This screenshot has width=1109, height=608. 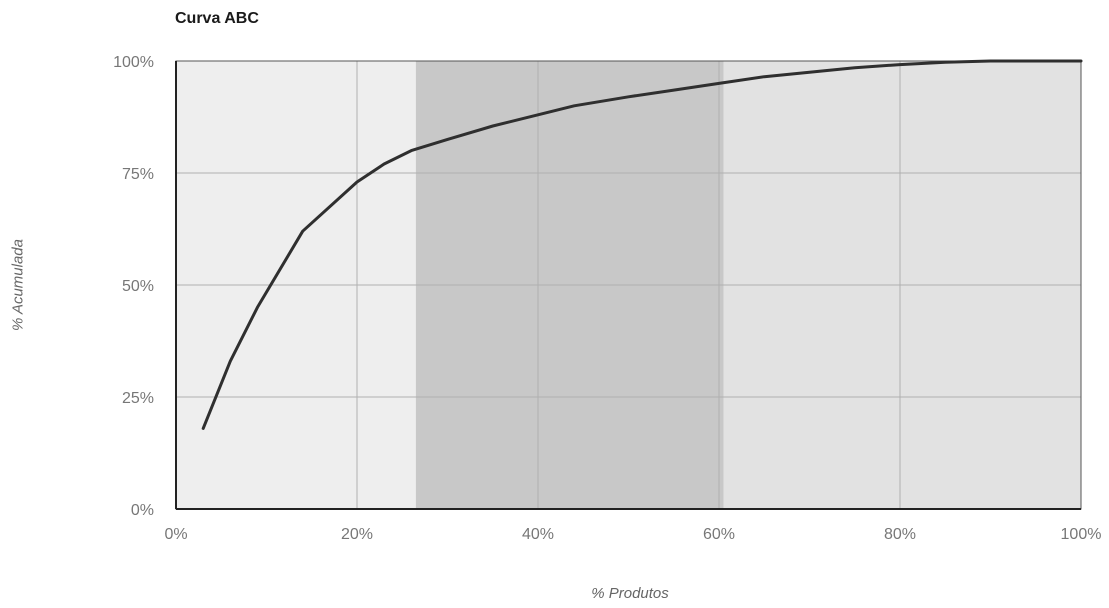 What do you see at coordinates (133, 62) in the screenshot?
I see `y-tick-label: 100%` at bounding box center [133, 62].